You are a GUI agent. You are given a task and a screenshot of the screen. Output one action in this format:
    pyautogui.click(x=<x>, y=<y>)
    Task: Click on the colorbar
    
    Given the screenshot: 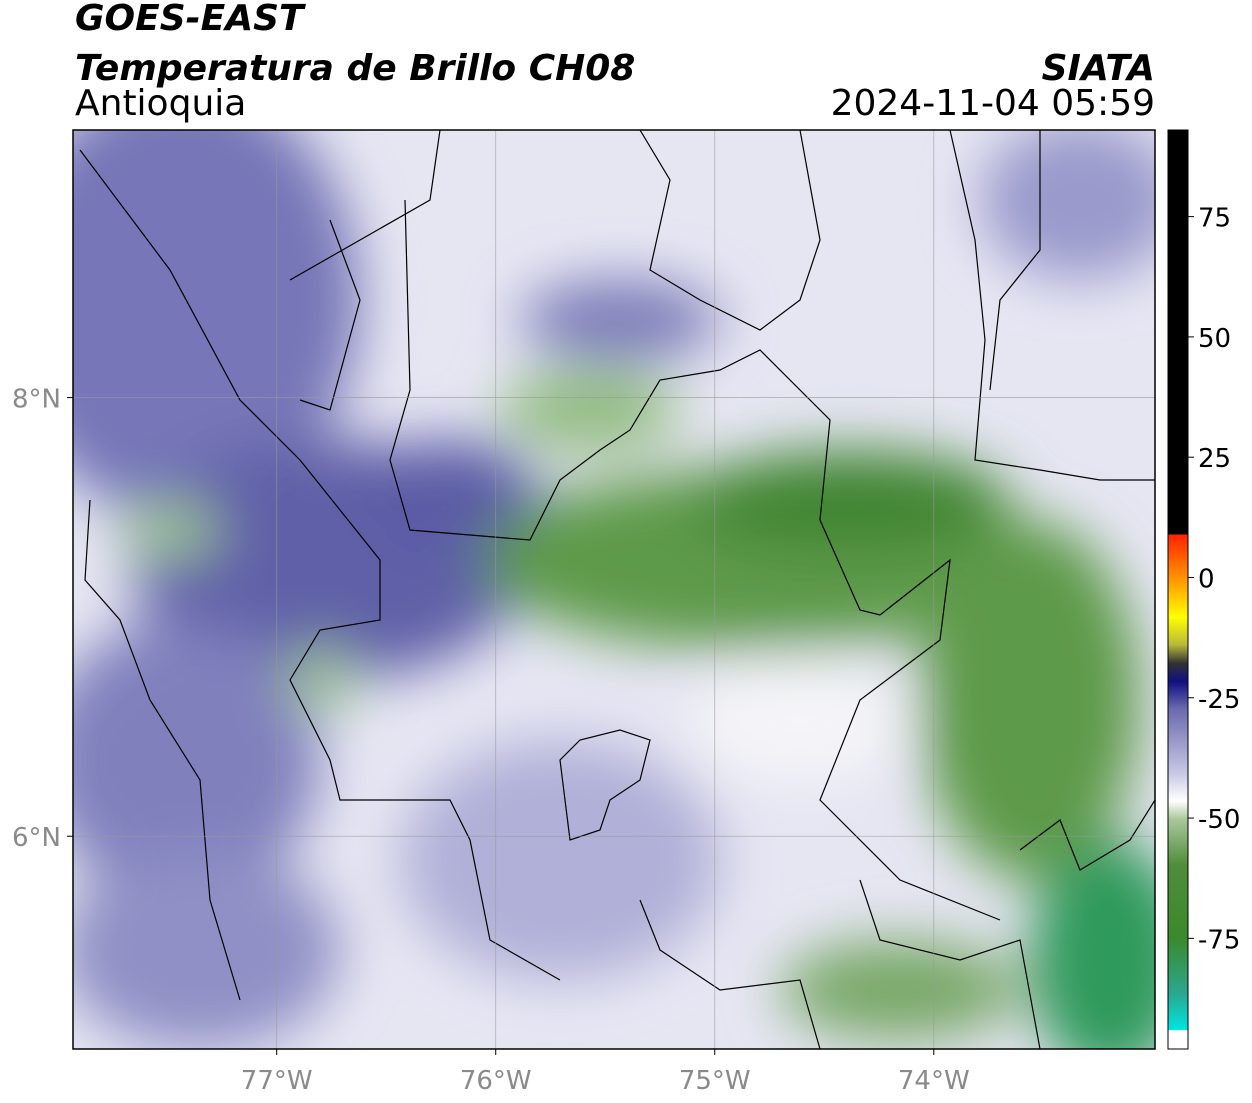 What is the action you would take?
    pyautogui.click(x=1178, y=589)
    